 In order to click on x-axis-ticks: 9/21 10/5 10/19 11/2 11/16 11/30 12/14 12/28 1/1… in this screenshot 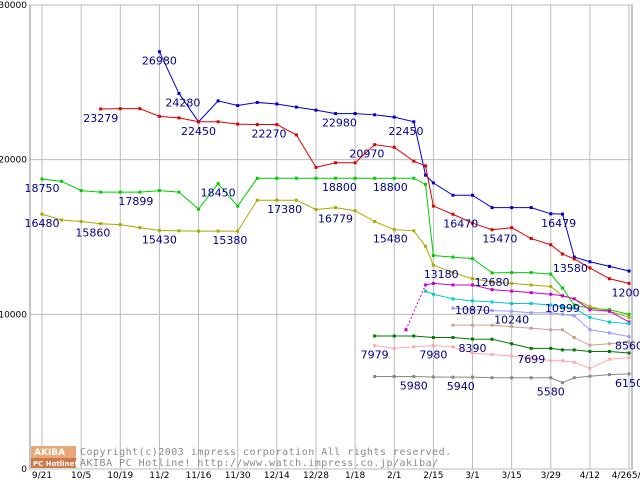, I will do `click(336, 475)`.